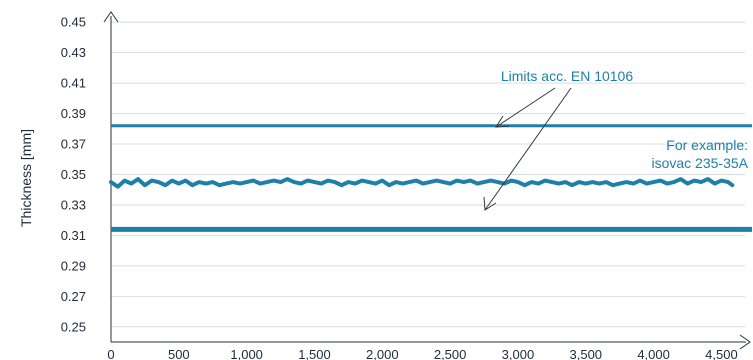  Describe the element at coordinates (490, 203) in the screenshot. I see `arrow-to-lower-limit-head` at that location.